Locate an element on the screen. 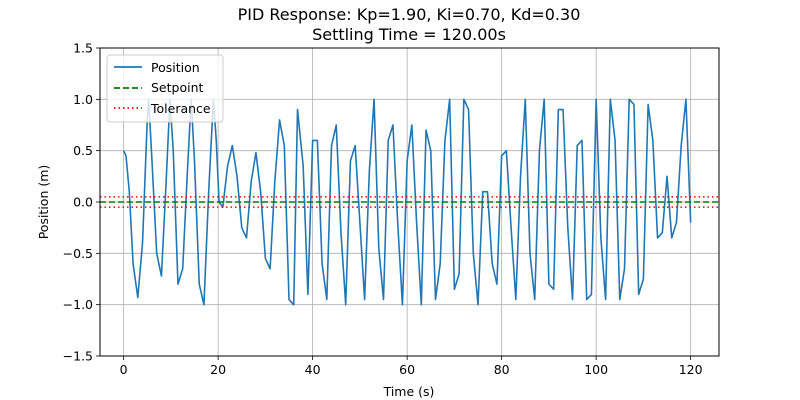  x-tick-label: 0 is located at coordinates (124, 369).